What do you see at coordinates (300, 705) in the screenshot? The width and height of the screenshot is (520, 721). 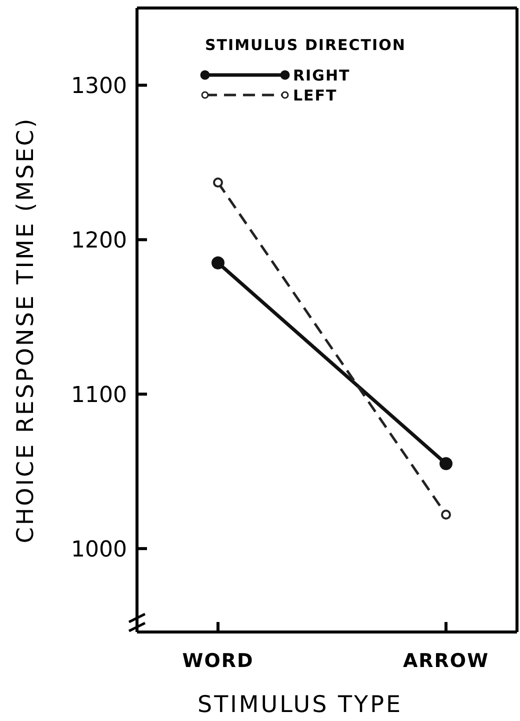 I see `x-axis-title: STIMULUS TYPE` at bounding box center [300, 705].